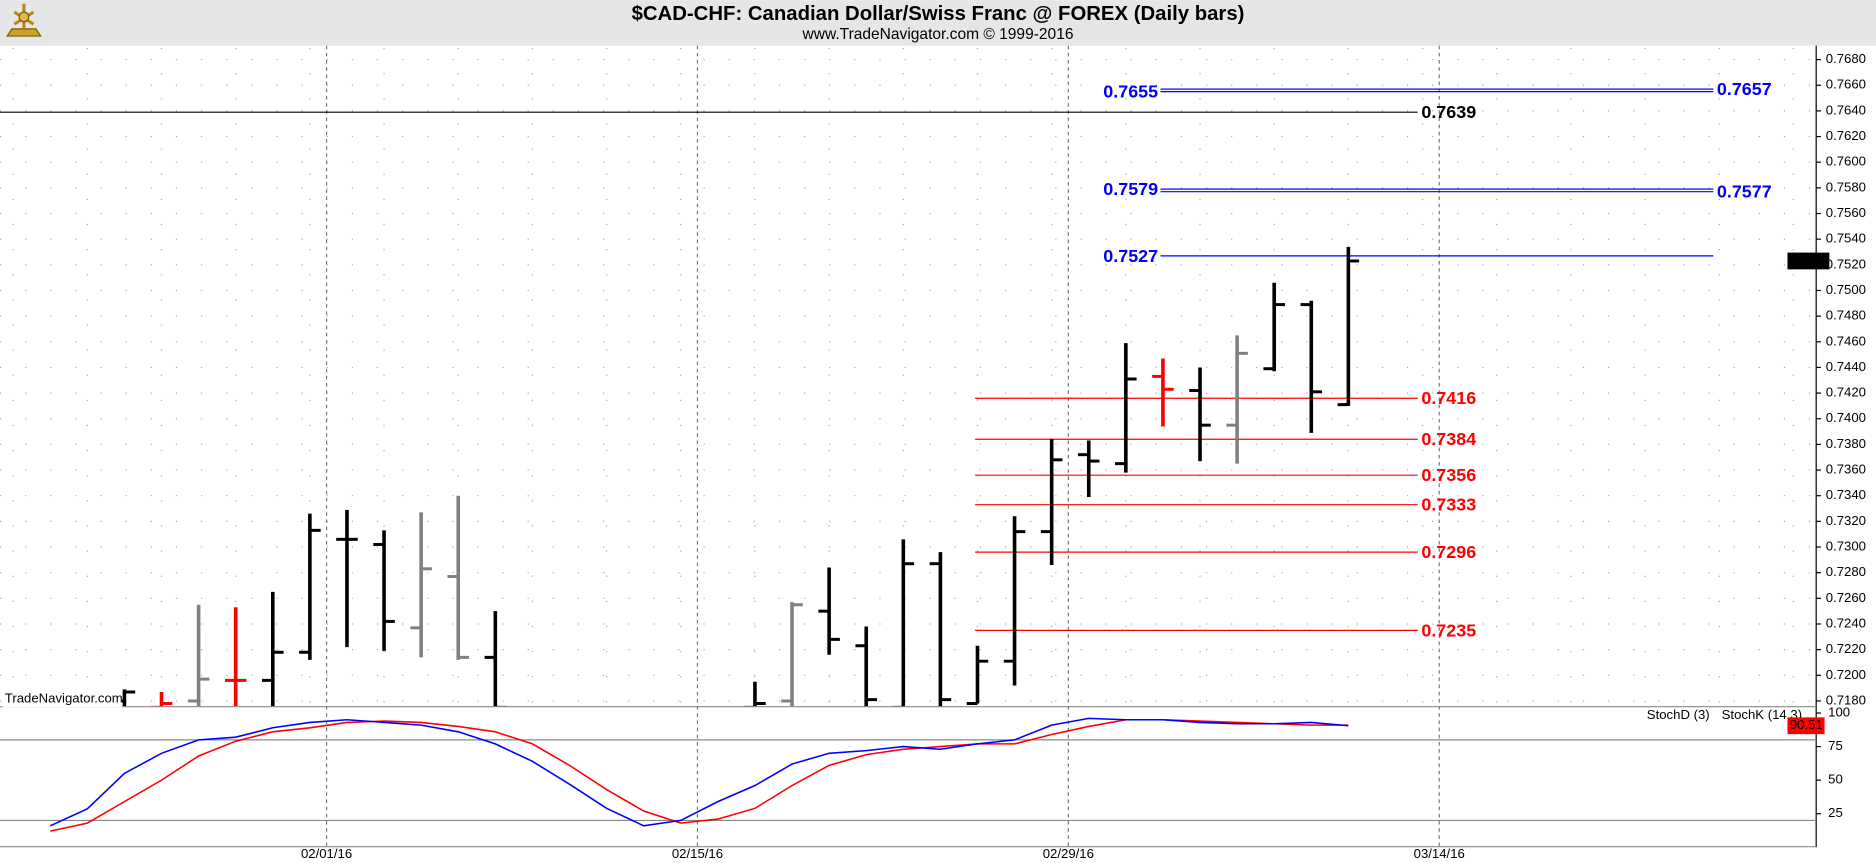 This screenshot has width=1876, height=863. What do you see at coordinates (1846, 315) in the screenshot?
I see `y-tick-label: 0.7480` at bounding box center [1846, 315].